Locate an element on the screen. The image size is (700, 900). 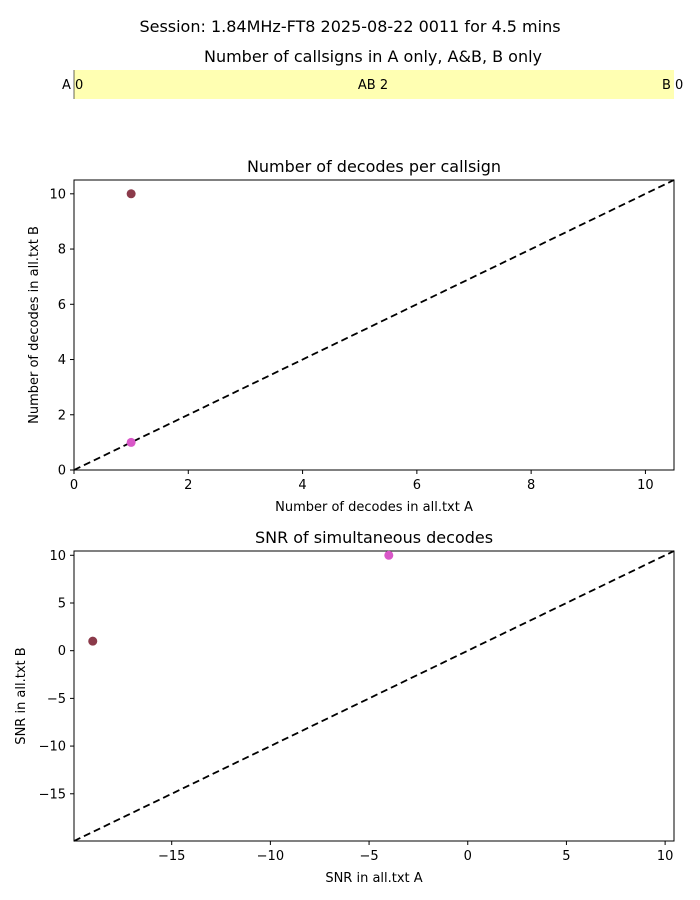
decodes-ytick-label: 8 is located at coordinates (62, 250).